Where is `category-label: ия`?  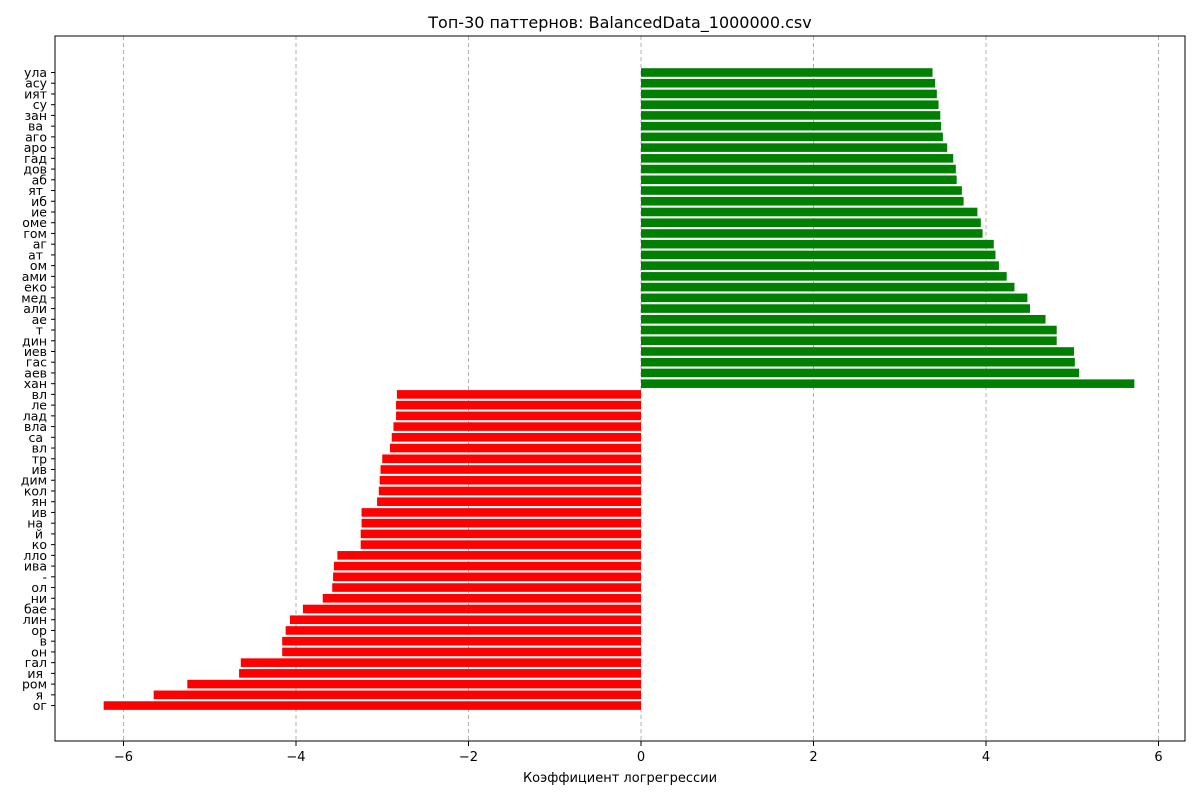 category-label: ия is located at coordinates (37, 673).